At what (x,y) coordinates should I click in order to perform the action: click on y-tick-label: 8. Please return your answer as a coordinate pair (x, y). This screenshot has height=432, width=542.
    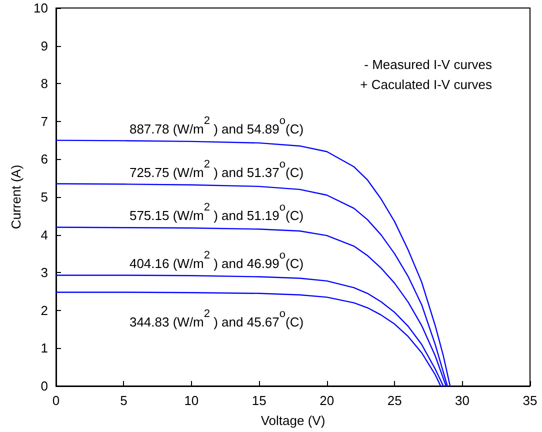
    Looking at the image, I should click on (44, 84).